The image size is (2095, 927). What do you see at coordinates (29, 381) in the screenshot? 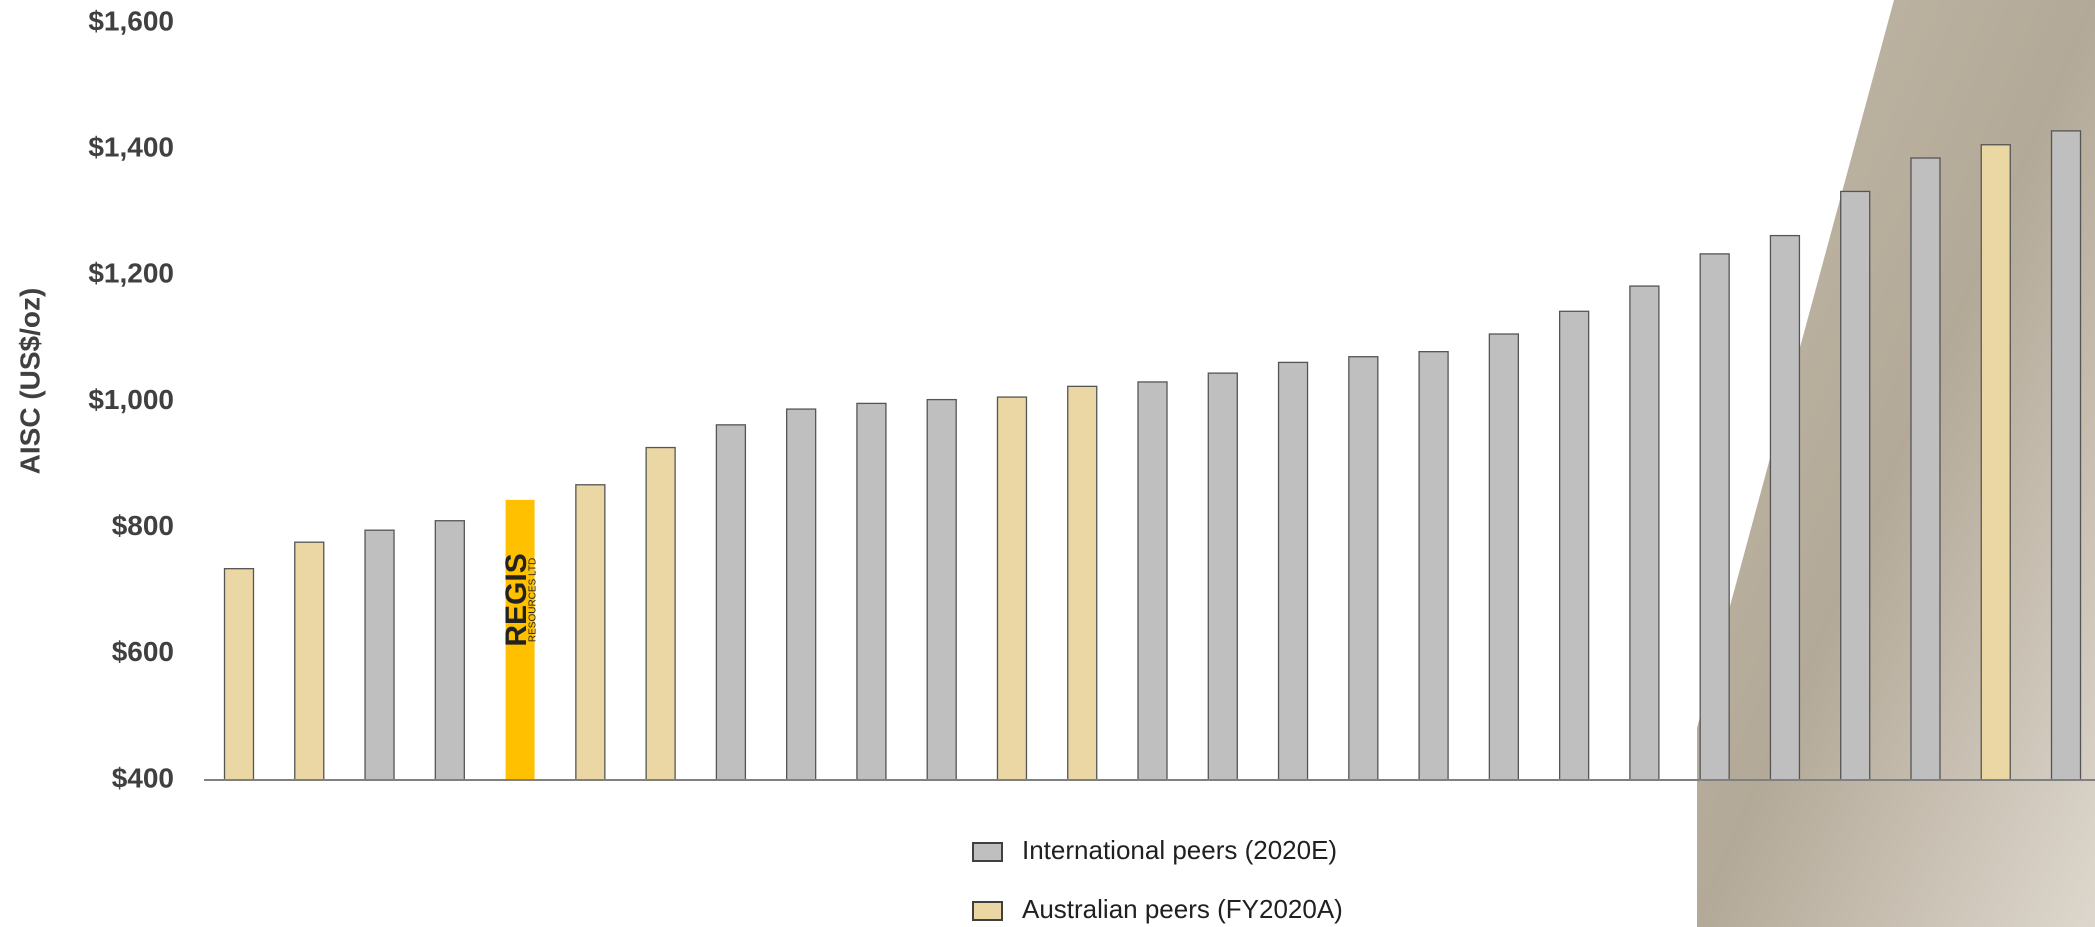
I see `y-axis-title: AISC (US$/oz)` at bounding box center [29, 381].